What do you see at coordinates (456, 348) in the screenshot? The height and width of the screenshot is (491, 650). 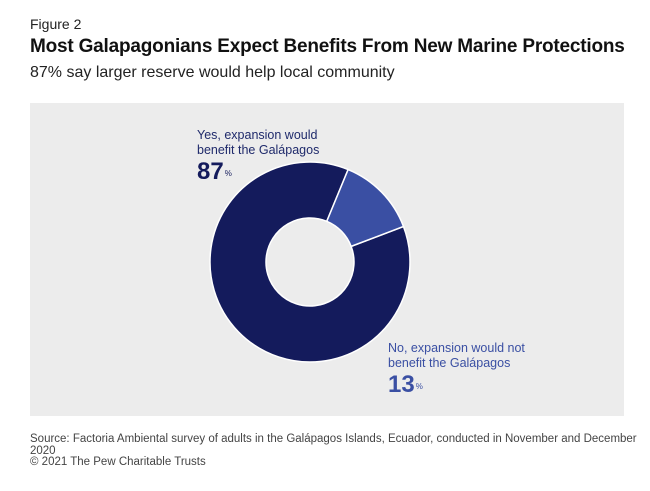 I see `no-label-line1: No, expansion would not` at bounding box center [456, 348].